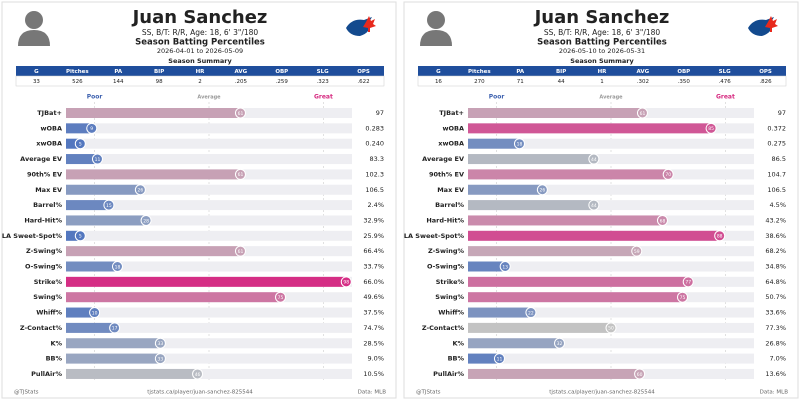 The height and width of the screenshot is (400, 800). I want to click on percentile-label: 32, so click(560, 344).